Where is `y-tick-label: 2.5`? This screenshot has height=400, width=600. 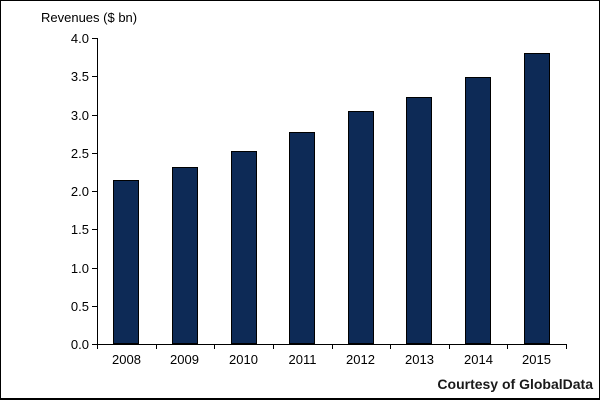
y-tick-label: 2.5 is located at coordinates (79, 153).